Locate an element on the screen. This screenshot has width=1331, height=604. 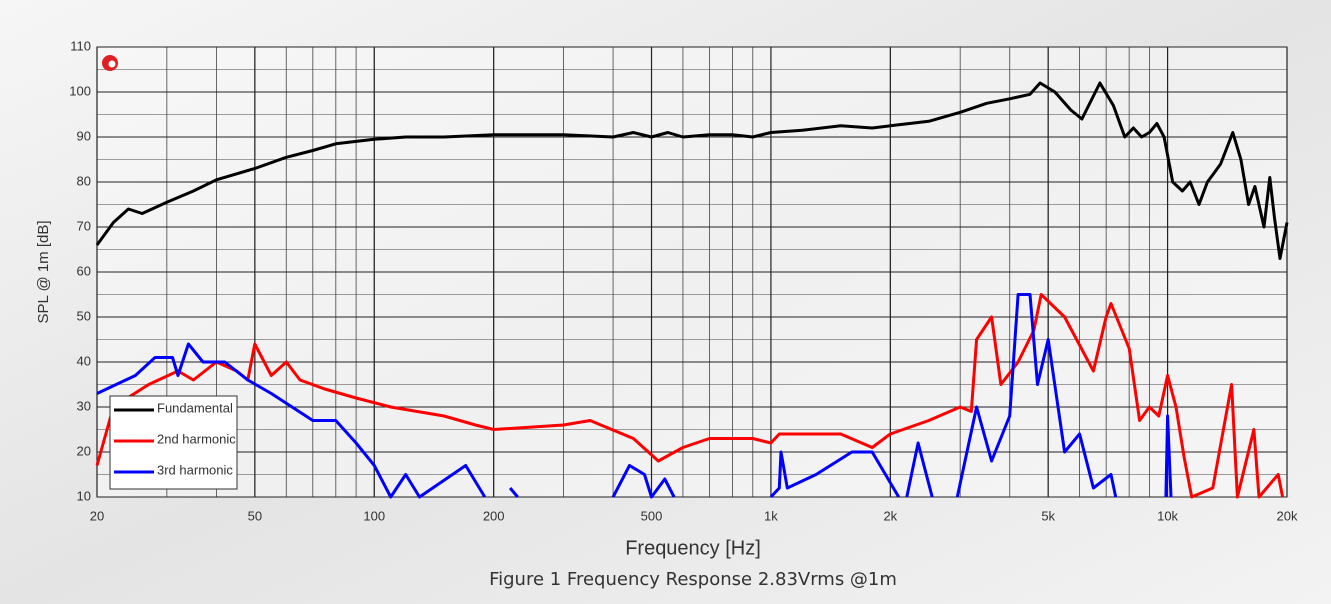
y-tick-label: 60 is located at coordinates (84, 270).